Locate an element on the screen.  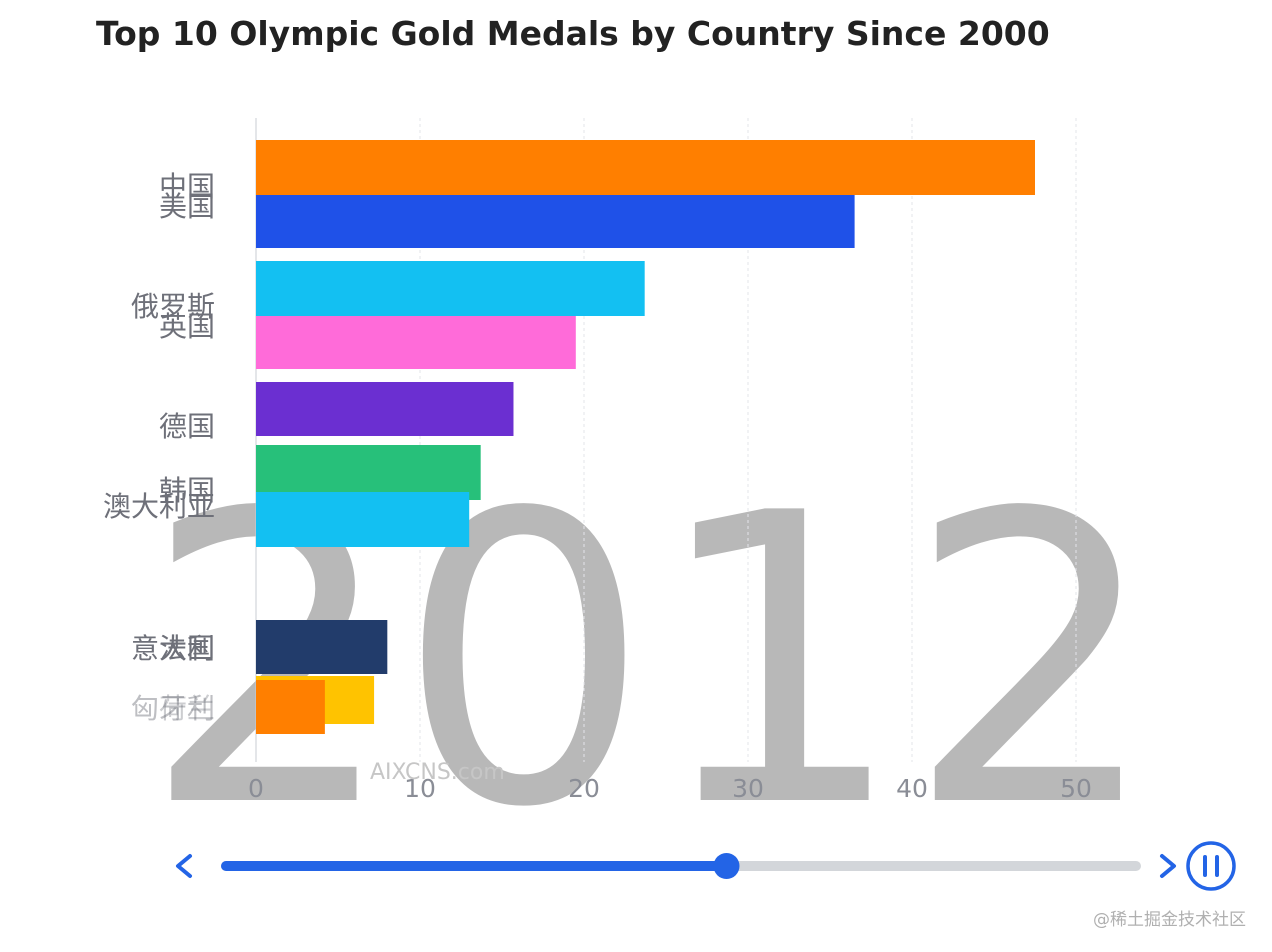
x-tick-label: 50 is located at coordinates (1076, 788).